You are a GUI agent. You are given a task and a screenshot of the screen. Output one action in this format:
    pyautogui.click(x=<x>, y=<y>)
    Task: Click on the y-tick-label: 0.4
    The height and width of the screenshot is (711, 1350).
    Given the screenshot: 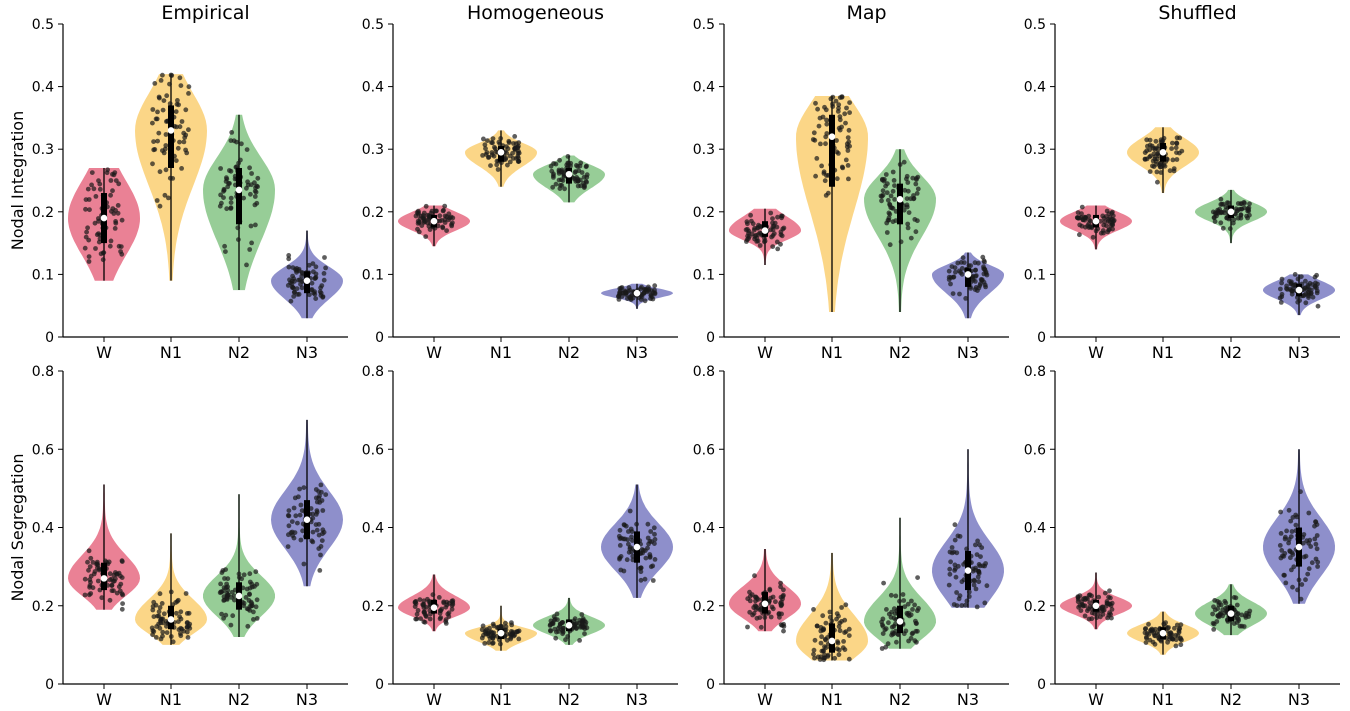 What is the action you would take?
    pyautogui.click(x=43, y=88)
    